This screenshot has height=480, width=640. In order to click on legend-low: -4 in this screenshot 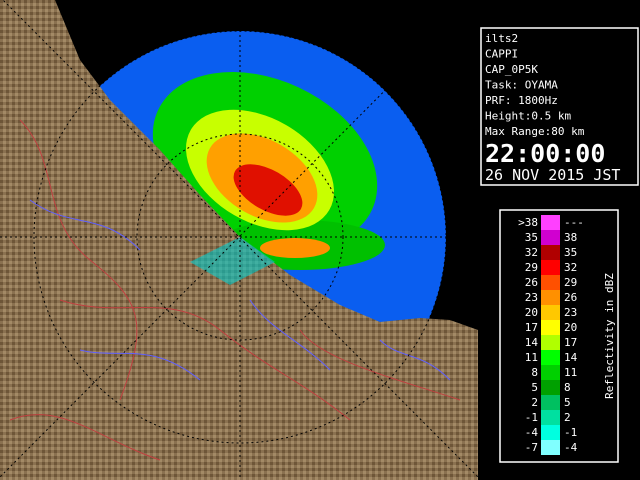, I will do `click(532, 432)`.